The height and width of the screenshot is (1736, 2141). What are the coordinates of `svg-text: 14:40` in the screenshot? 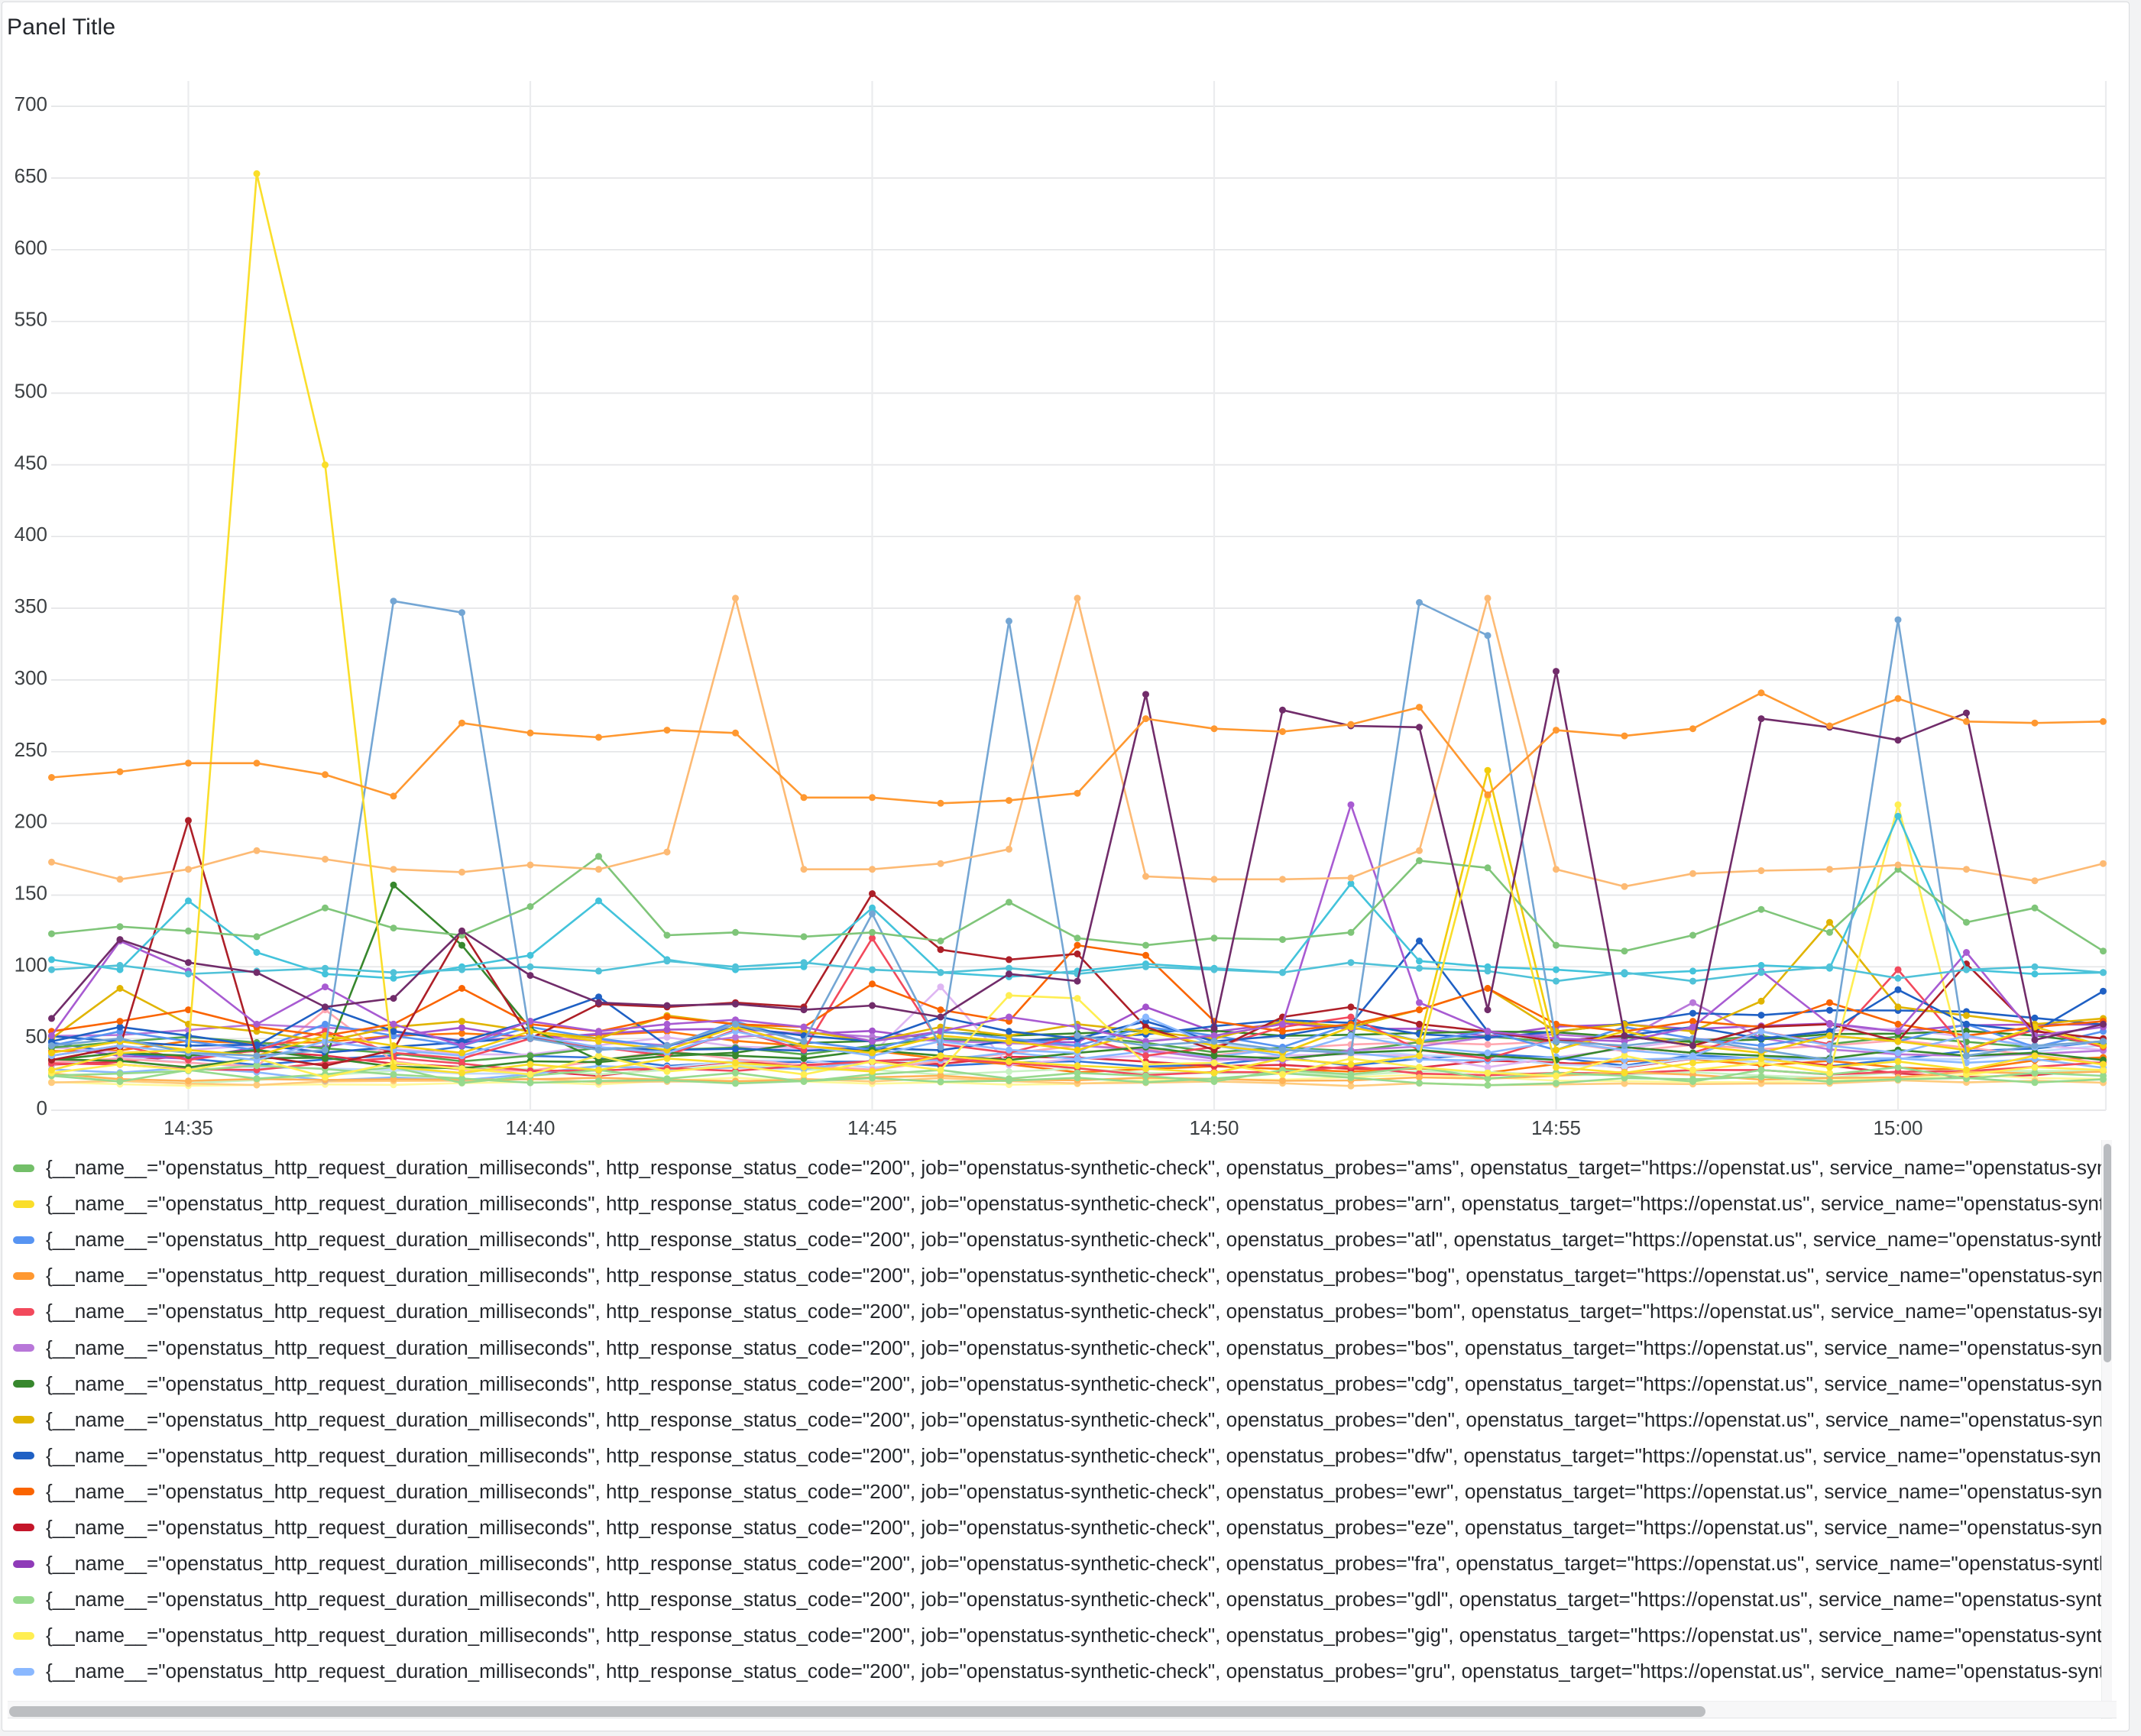 It's located at (530, 1127).